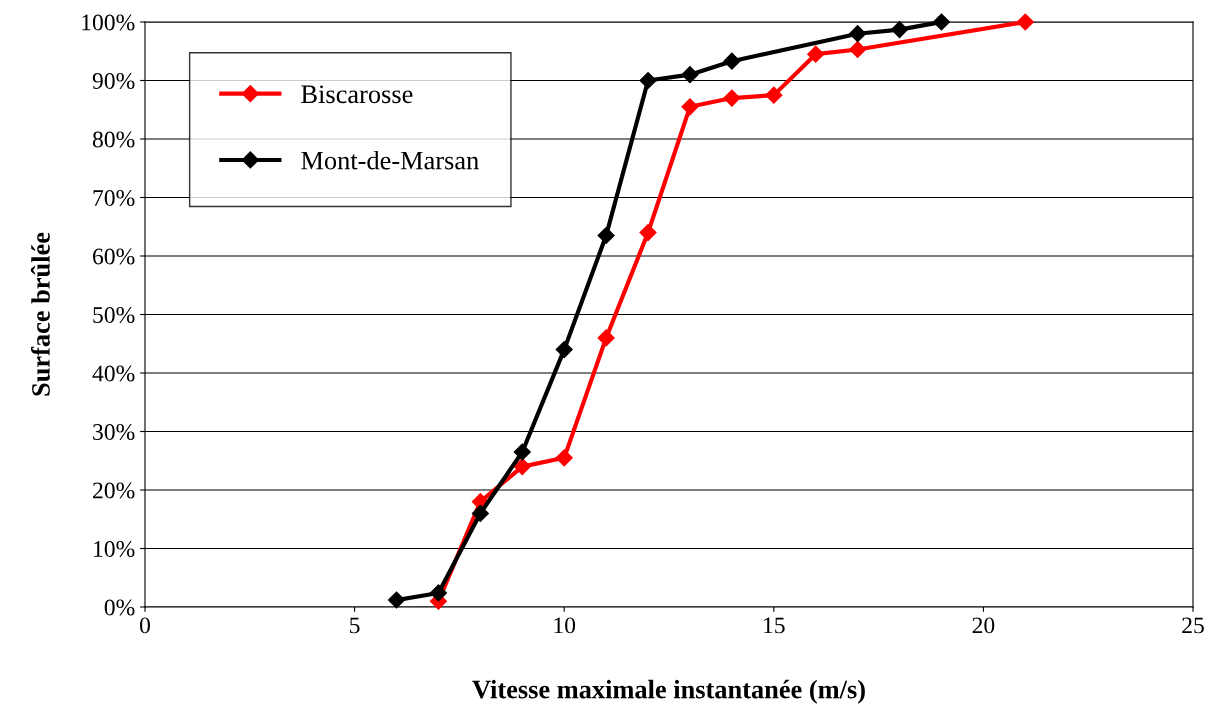 This screenshot has height=719, width=1211. Describe the element at coordinates (1193, 625) in the screenshot. I see `x-tick-label: 25` at that location.